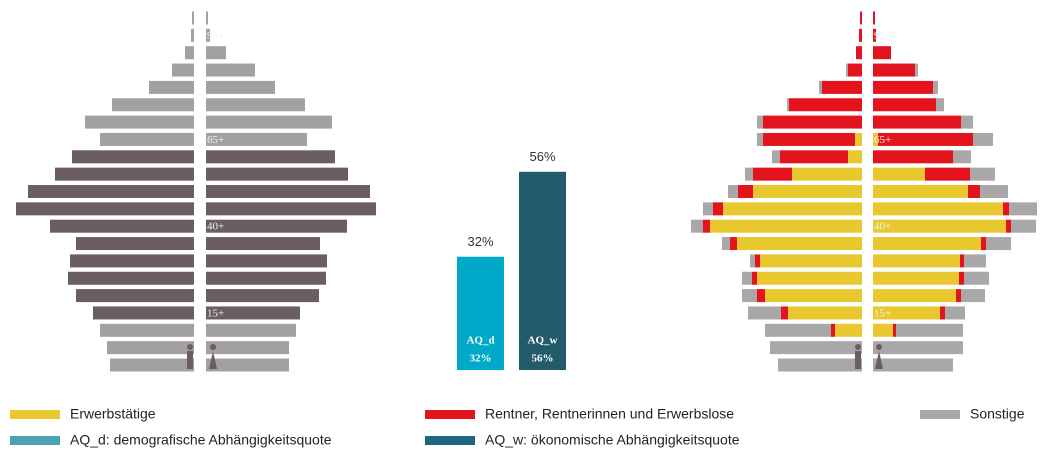 The image size is (1043, 454). What do you see at coordinates (543, 359) in the screenshot?
I see `bar-inner-value: 56%` at bounding box center [543, 359].